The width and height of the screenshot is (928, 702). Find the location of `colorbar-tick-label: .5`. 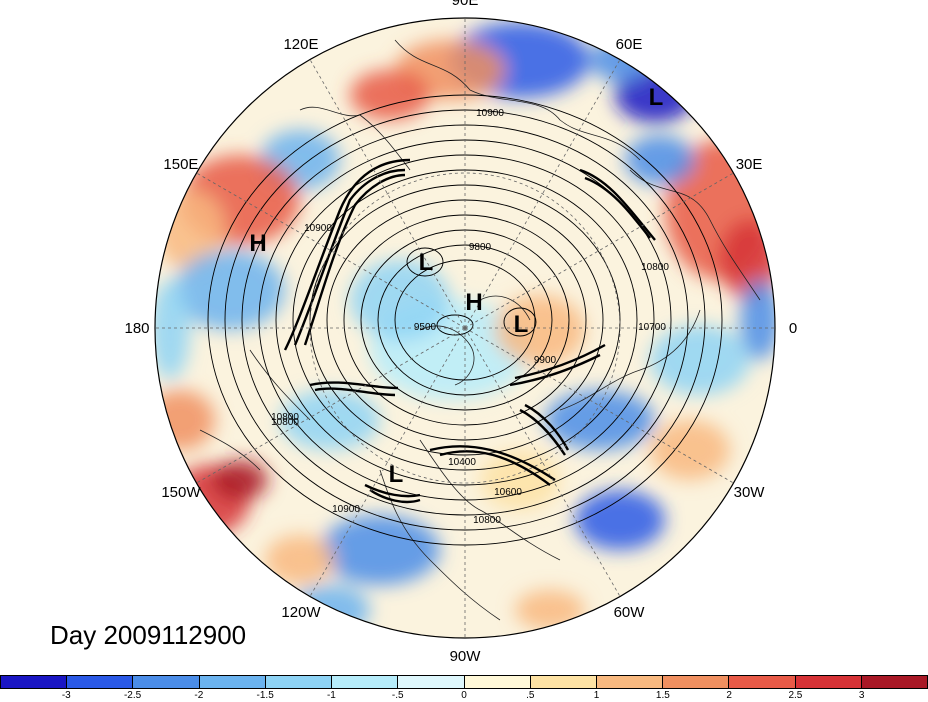

colorbar-tick-label: .5 is located at coordinates (530, 695).